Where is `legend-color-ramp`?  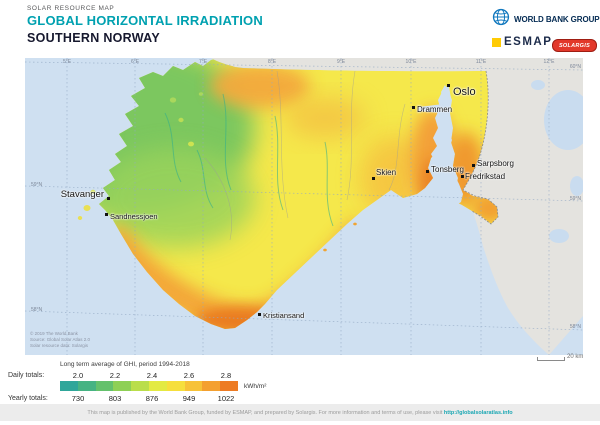
legend-color-ramp is located at coordinates (149, 386).